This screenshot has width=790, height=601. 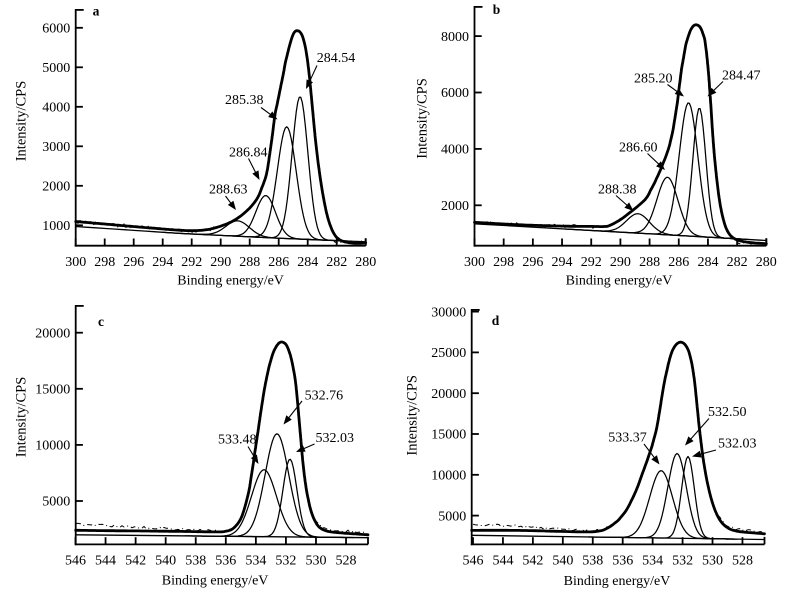 What do you see at coordinates (248, 153) in the screenshot?
I see `svg-text: 286.84` at bounding box center [248, 153].